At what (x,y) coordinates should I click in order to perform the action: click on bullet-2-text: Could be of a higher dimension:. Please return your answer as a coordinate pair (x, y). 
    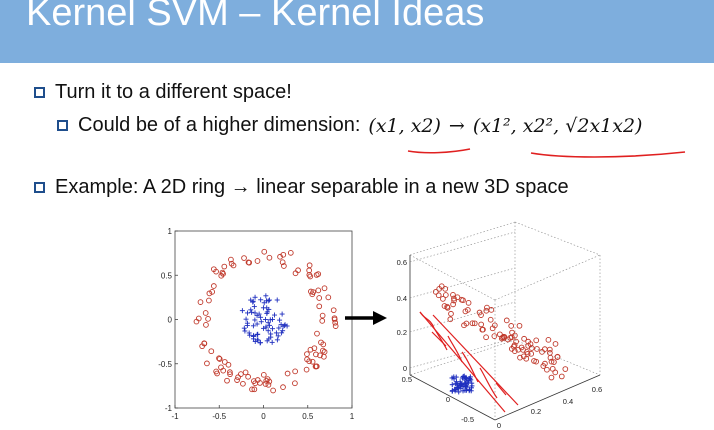
    Looking at the image, I should click on (219, 125).